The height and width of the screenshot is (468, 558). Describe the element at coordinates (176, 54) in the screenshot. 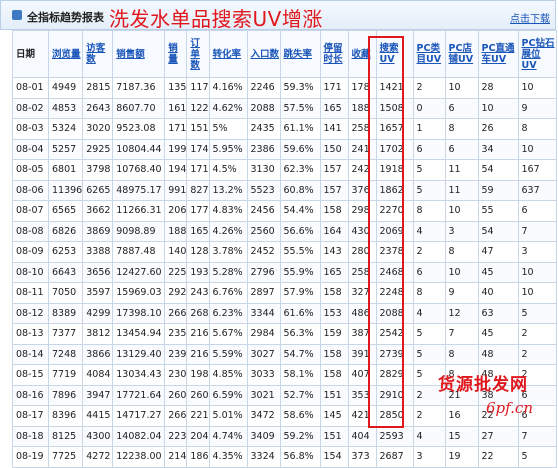

I see `column-header: 销量` at that location.